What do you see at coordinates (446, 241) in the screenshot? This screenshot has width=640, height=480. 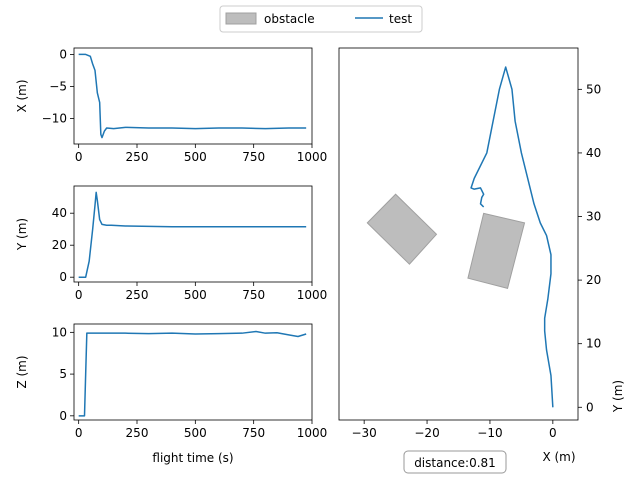 I see `panel-trajectory-obstacles` at bounding box center [446, 241].